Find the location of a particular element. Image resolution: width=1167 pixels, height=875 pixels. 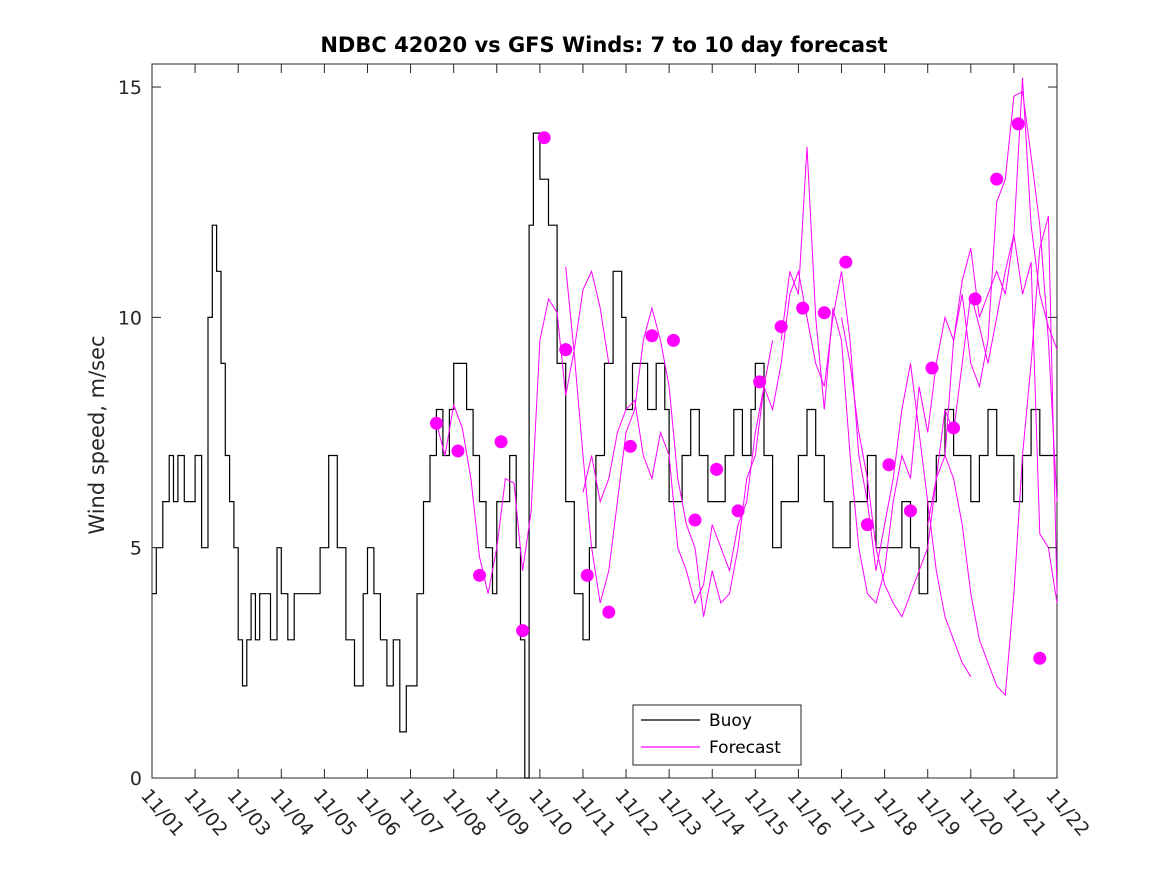

x-tick-label: 11/17 is located at coordinates (852, 813).